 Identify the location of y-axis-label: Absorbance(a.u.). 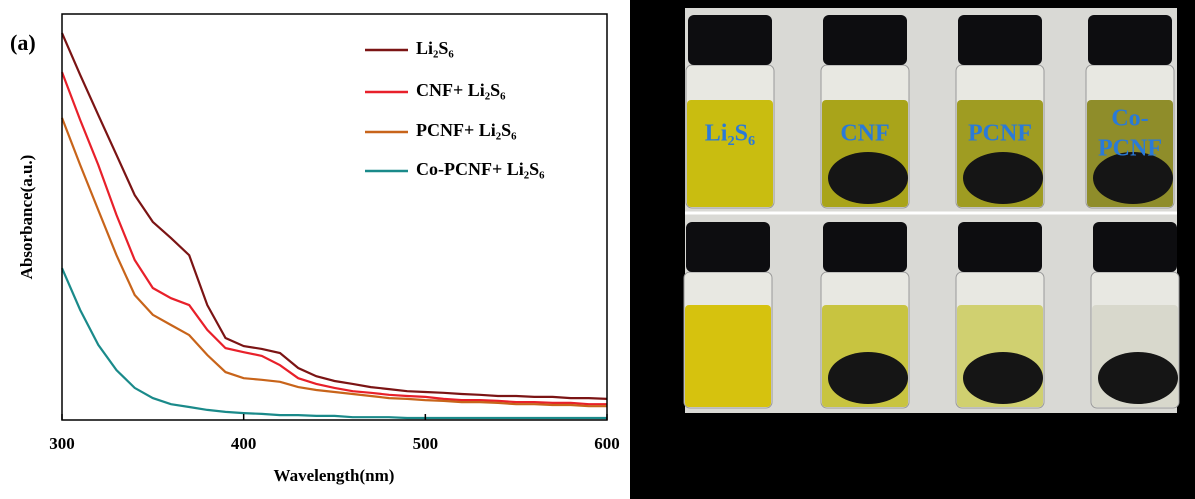
(26, 217).